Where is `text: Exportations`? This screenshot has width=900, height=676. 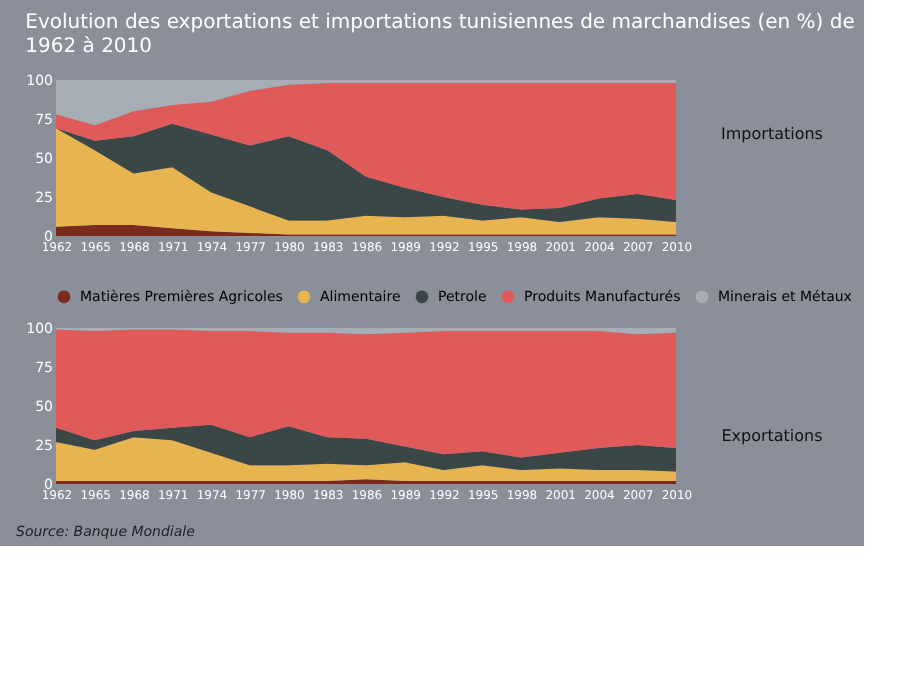
text: Exportations is located at coordinates (772, 436).